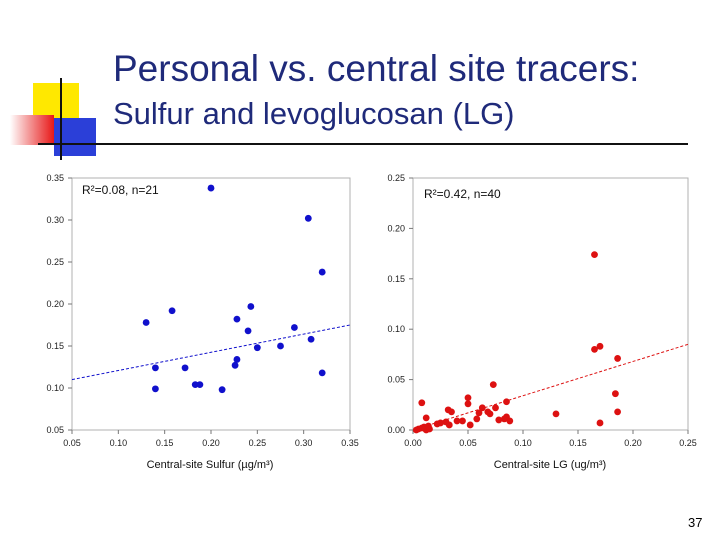 Image resolution: width=720 pixels, height=540 pixels. I want to click on slide-title: Personal vs. central site tracers:, so click(376, 68).